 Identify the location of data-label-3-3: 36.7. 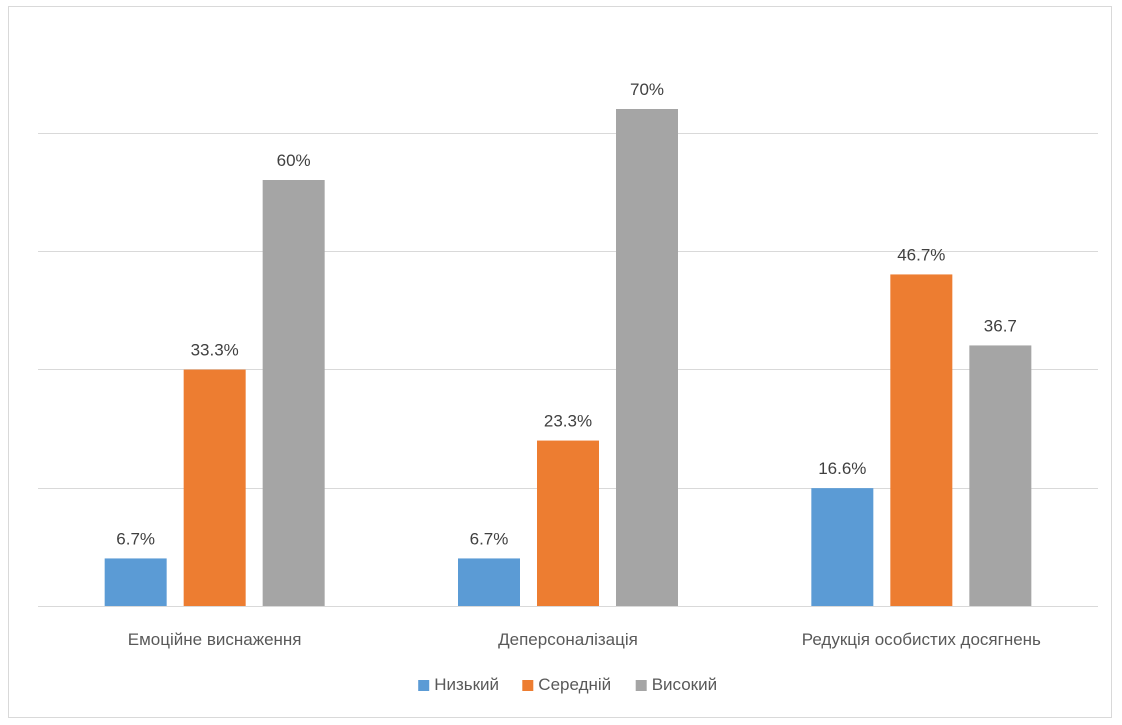
(1000, 325).